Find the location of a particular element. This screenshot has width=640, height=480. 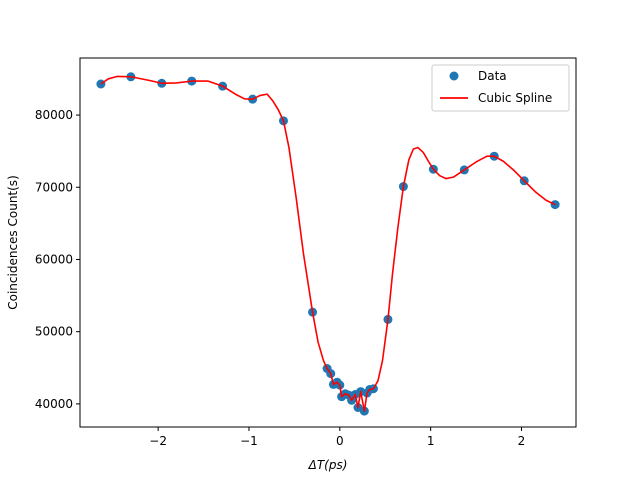

legend-box is located at coordinates (500, 88).